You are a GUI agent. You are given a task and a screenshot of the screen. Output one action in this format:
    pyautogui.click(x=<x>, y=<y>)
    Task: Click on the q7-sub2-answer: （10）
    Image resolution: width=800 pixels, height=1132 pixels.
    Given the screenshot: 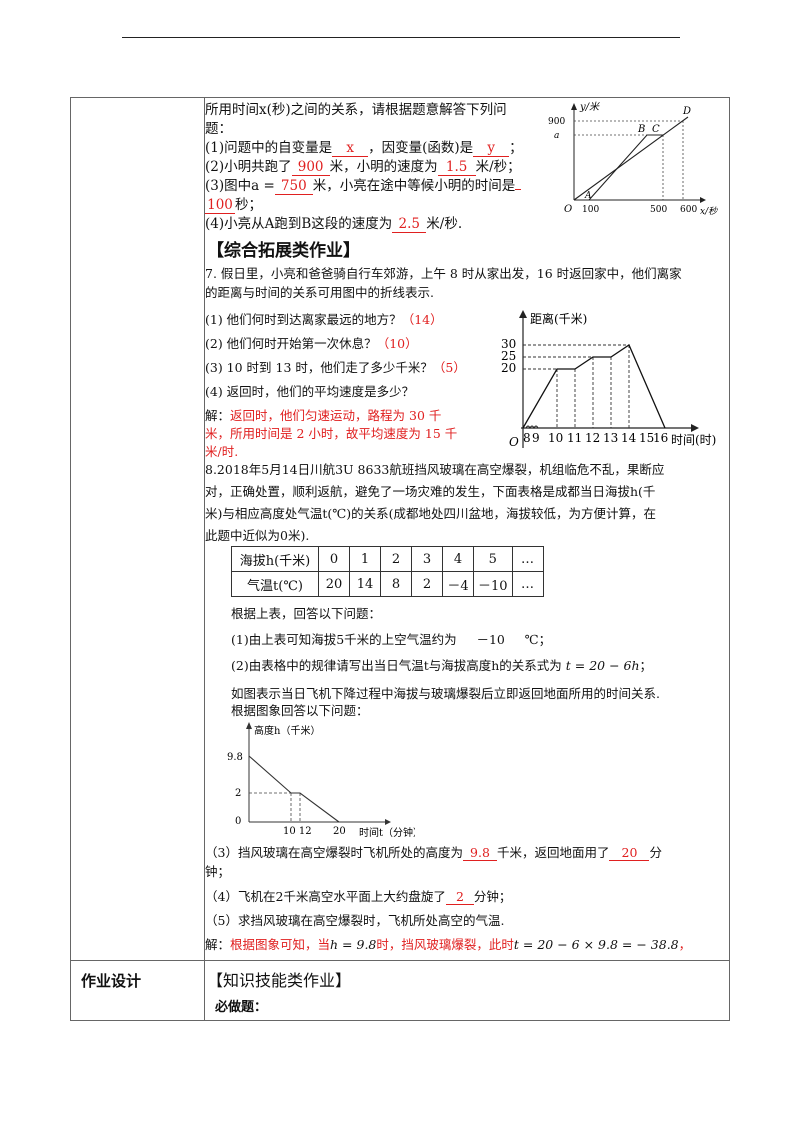 What is the action you would take?
    pyautogui.click(x=397, y=343)
    